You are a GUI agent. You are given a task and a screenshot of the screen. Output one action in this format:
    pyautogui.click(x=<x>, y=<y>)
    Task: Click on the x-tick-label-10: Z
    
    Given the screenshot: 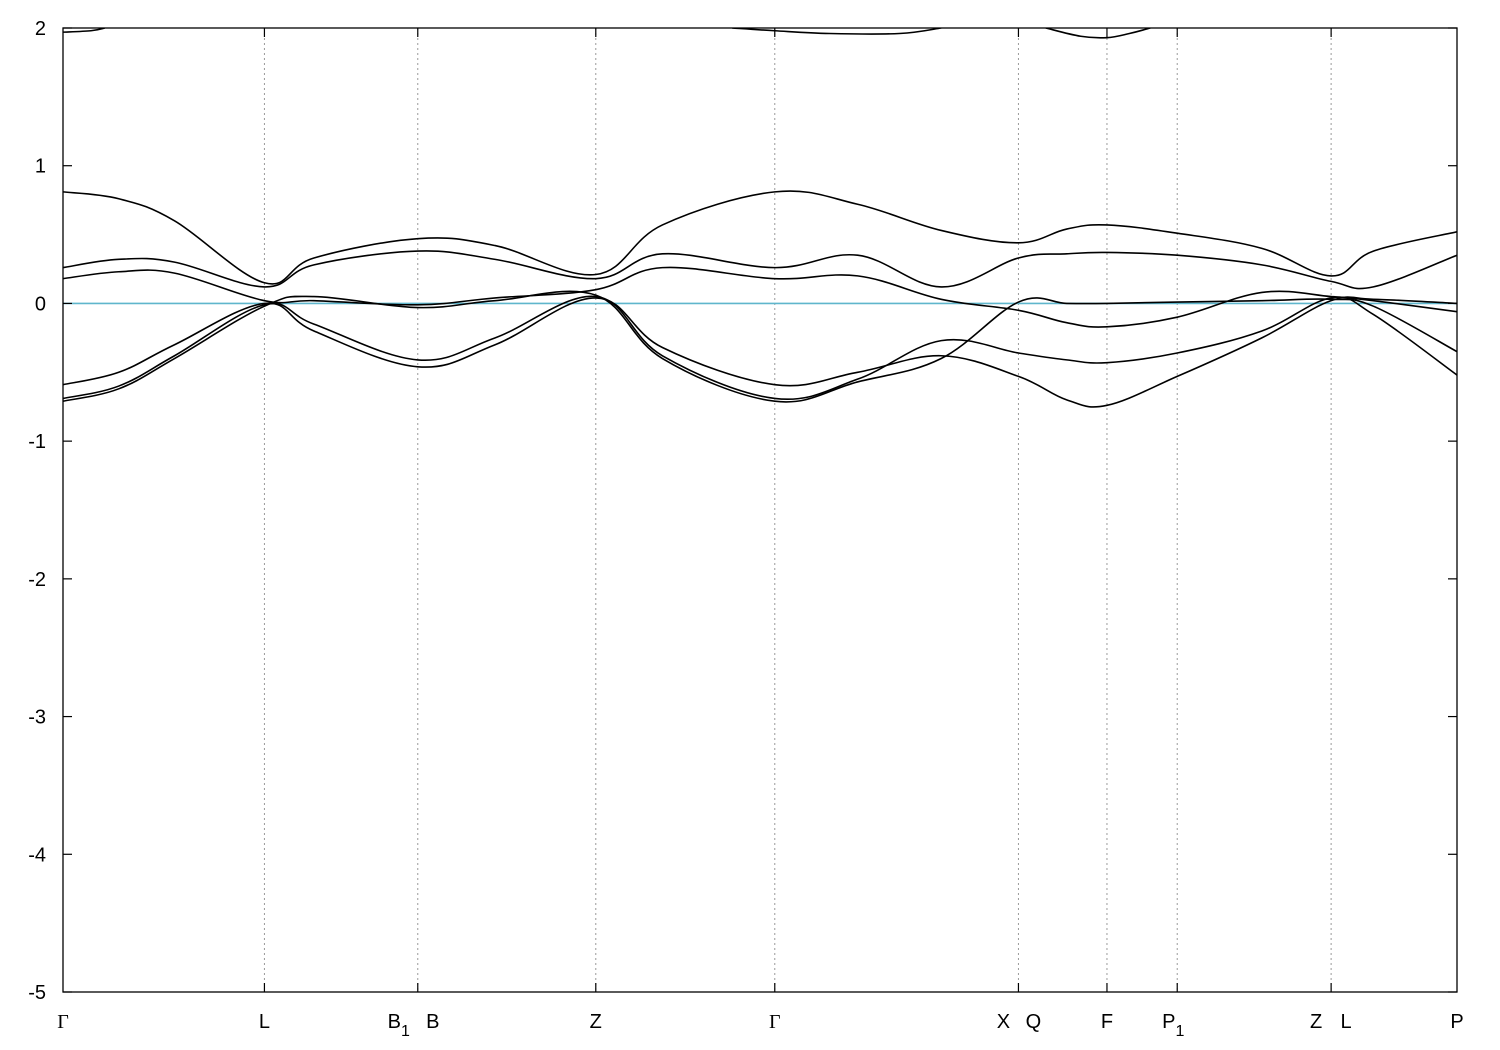 What is the action you would take?
    pyautogui.click(x=1316, y=1022)
    